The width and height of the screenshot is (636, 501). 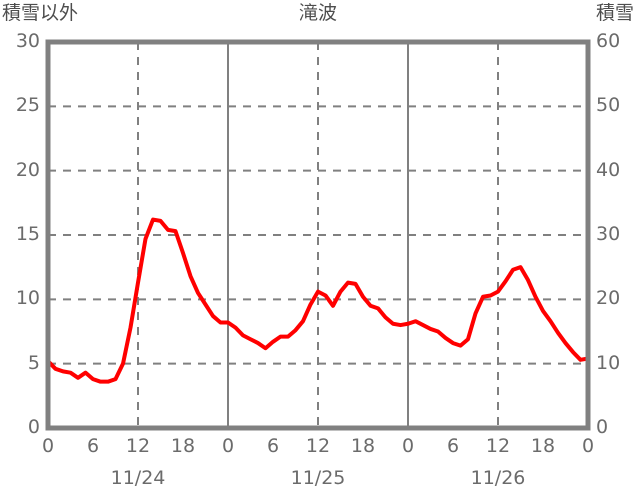 What do you see at coordinates (317, 13) in the screenshot?
I see `chart-title: 滝波` at bounding box center [317, 13].